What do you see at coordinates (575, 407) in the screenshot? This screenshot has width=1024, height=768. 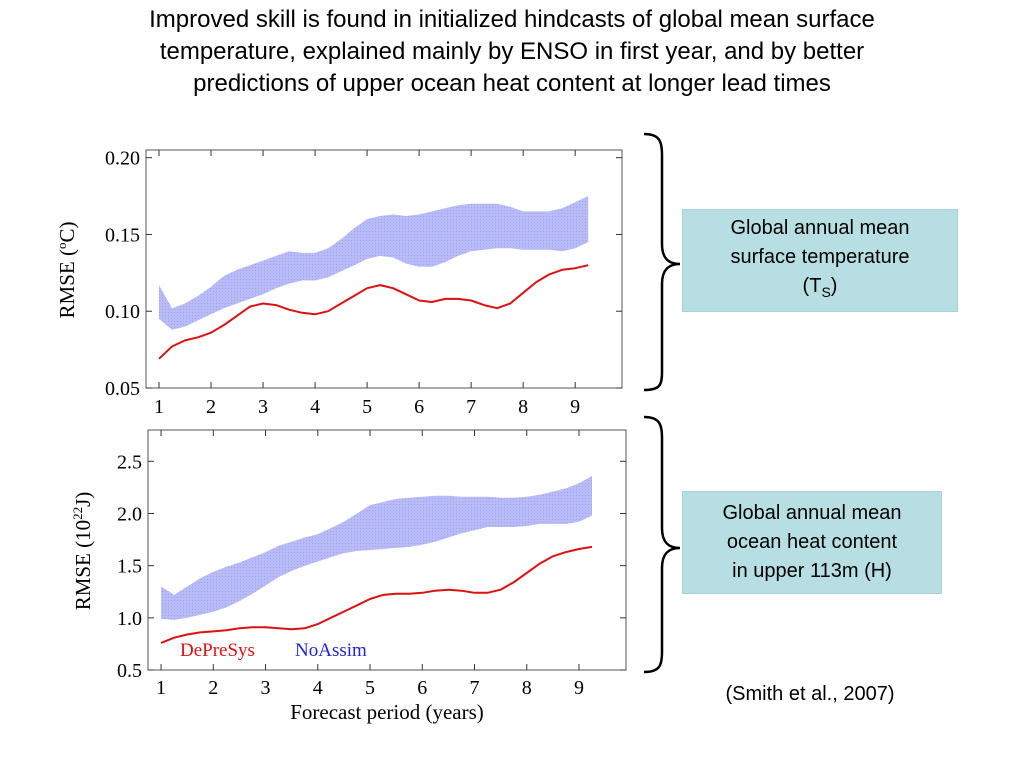 I see `top-x-tick-label: 9` at bounding box center [575, 407].